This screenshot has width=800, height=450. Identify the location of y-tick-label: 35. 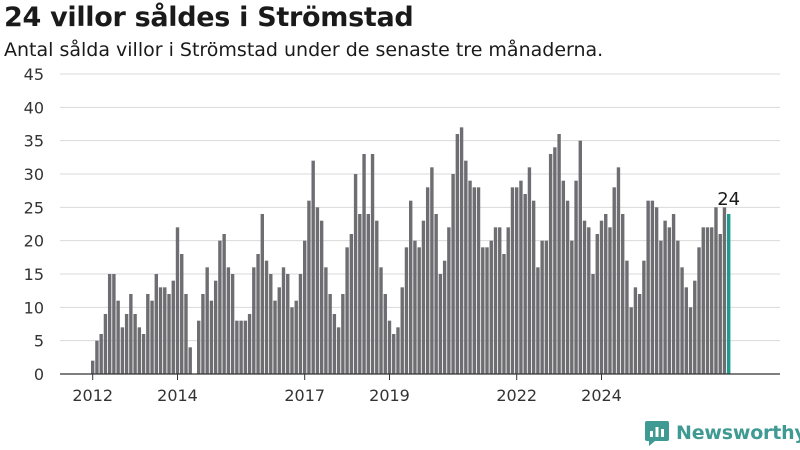
(34, 141).